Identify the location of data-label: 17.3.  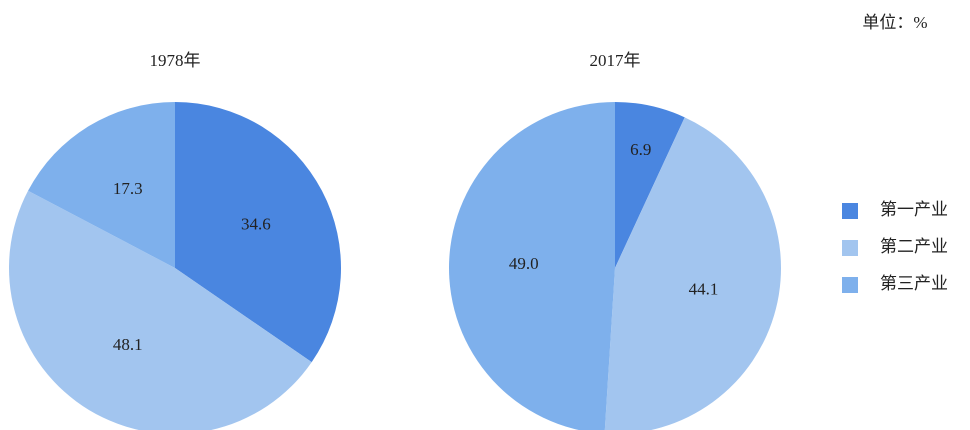
(128, 188).